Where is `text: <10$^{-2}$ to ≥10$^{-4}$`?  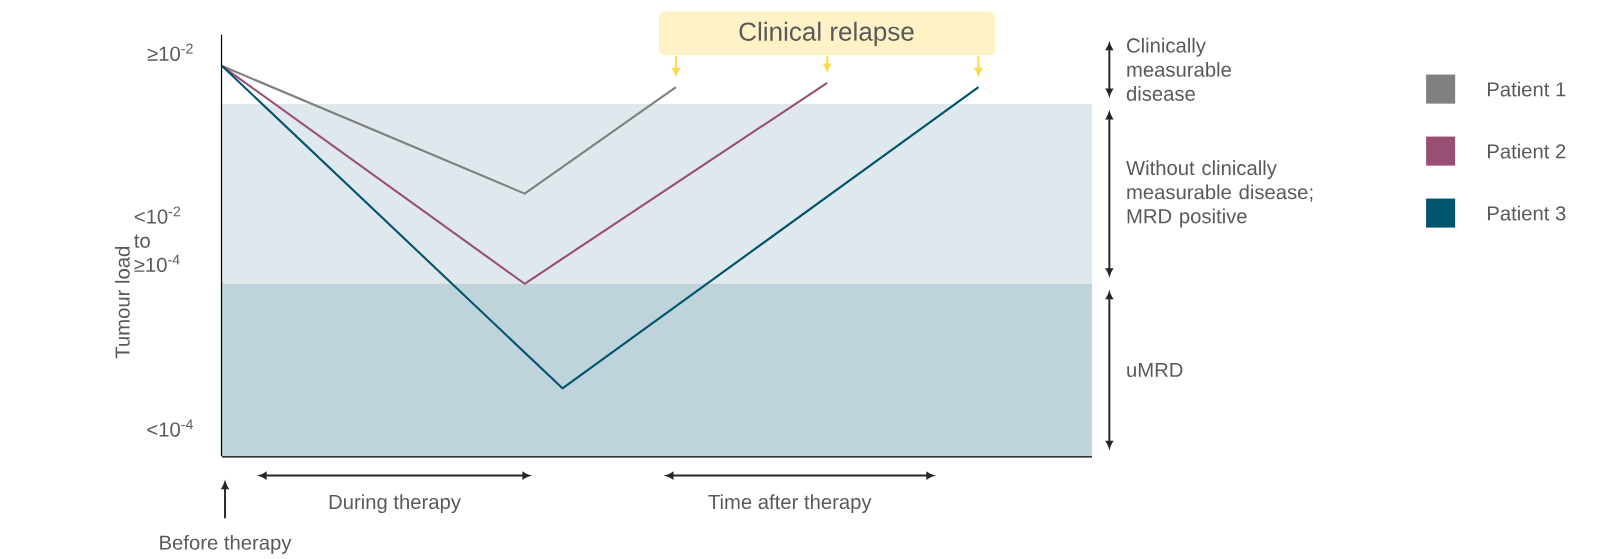 text: <10$^{-2}$ to ≥10$^{-4}$ is located at coordinates (157, 239).